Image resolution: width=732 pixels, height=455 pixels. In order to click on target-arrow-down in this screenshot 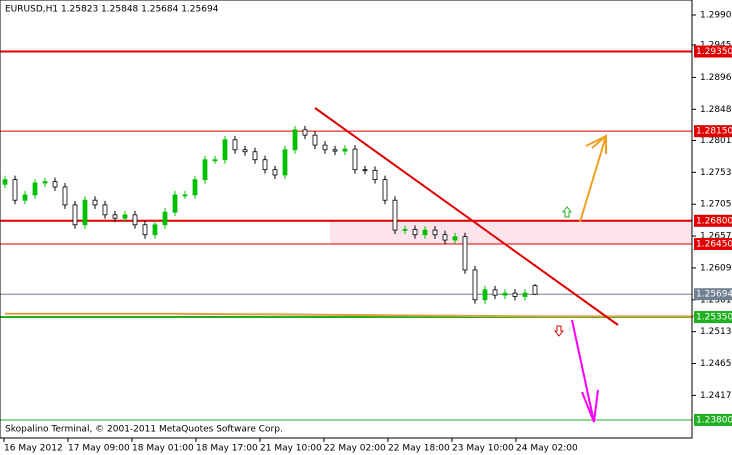, I will do `click(585, 371)`.